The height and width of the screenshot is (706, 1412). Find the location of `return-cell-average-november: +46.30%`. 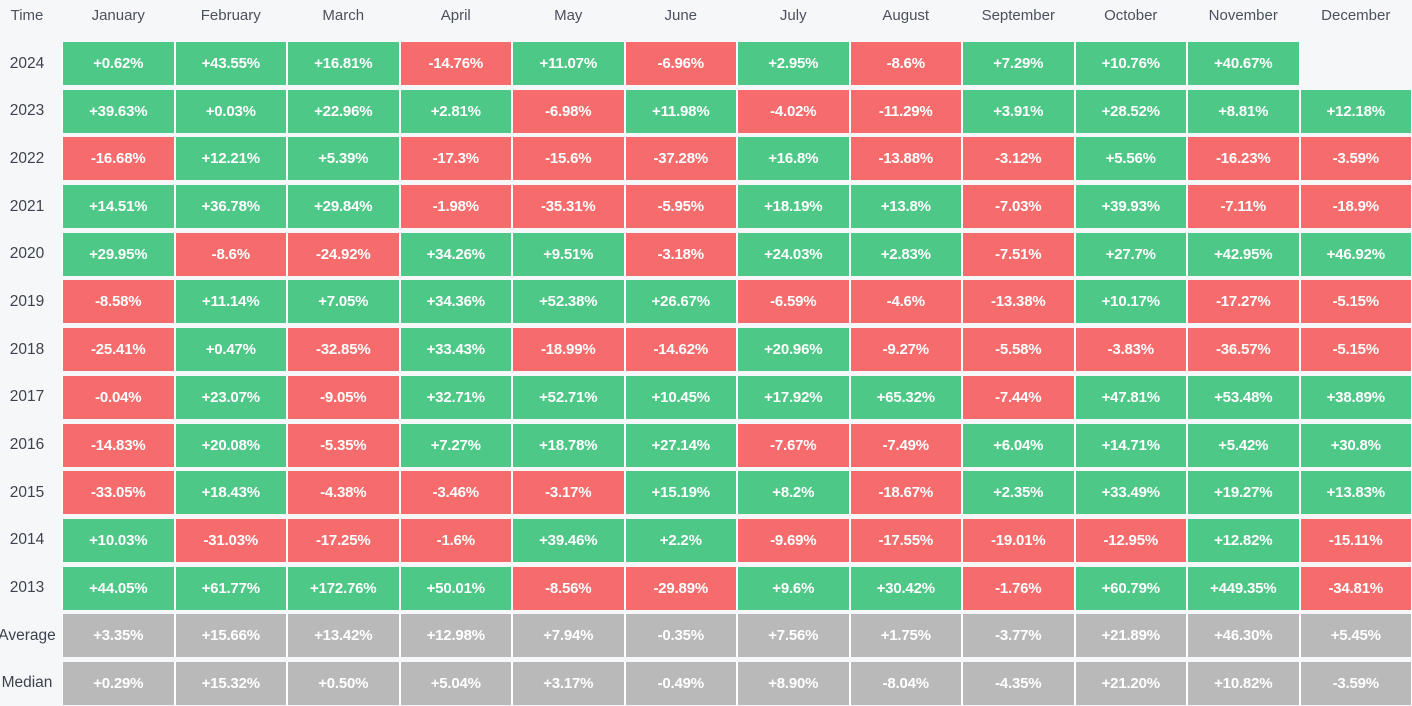

return-cell-average-november: +46.30% is located at coordinates (1243, 636).